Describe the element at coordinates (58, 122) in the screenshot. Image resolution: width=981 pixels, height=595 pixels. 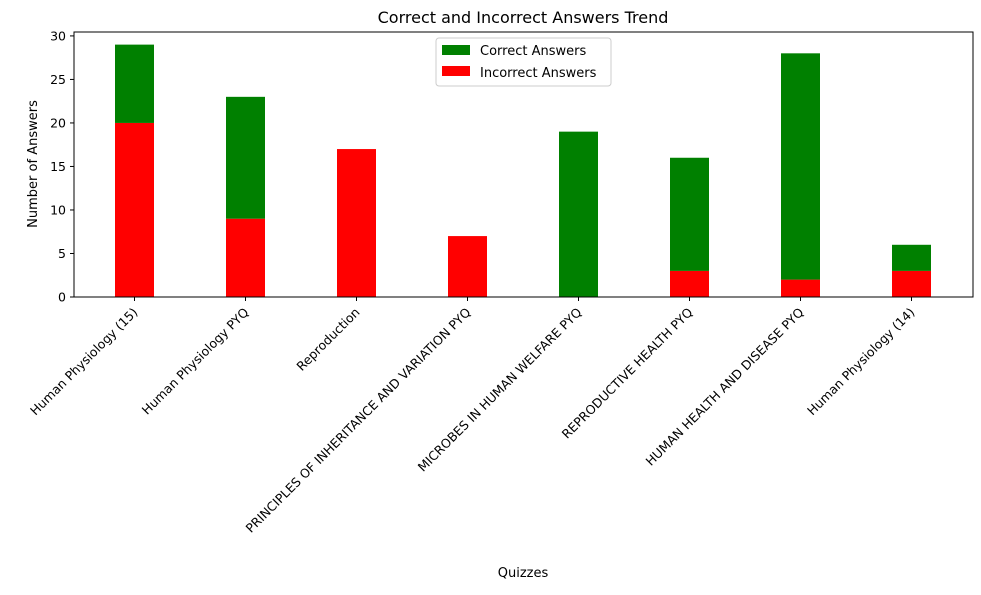
I see `y-tick-label: 20` at that location.